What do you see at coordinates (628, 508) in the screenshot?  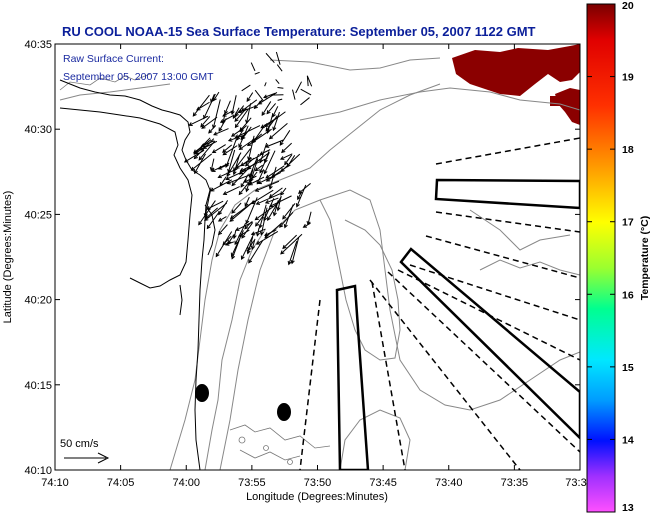 I see `colorbar-tick-label: 13` at bounding box center [628, 508].